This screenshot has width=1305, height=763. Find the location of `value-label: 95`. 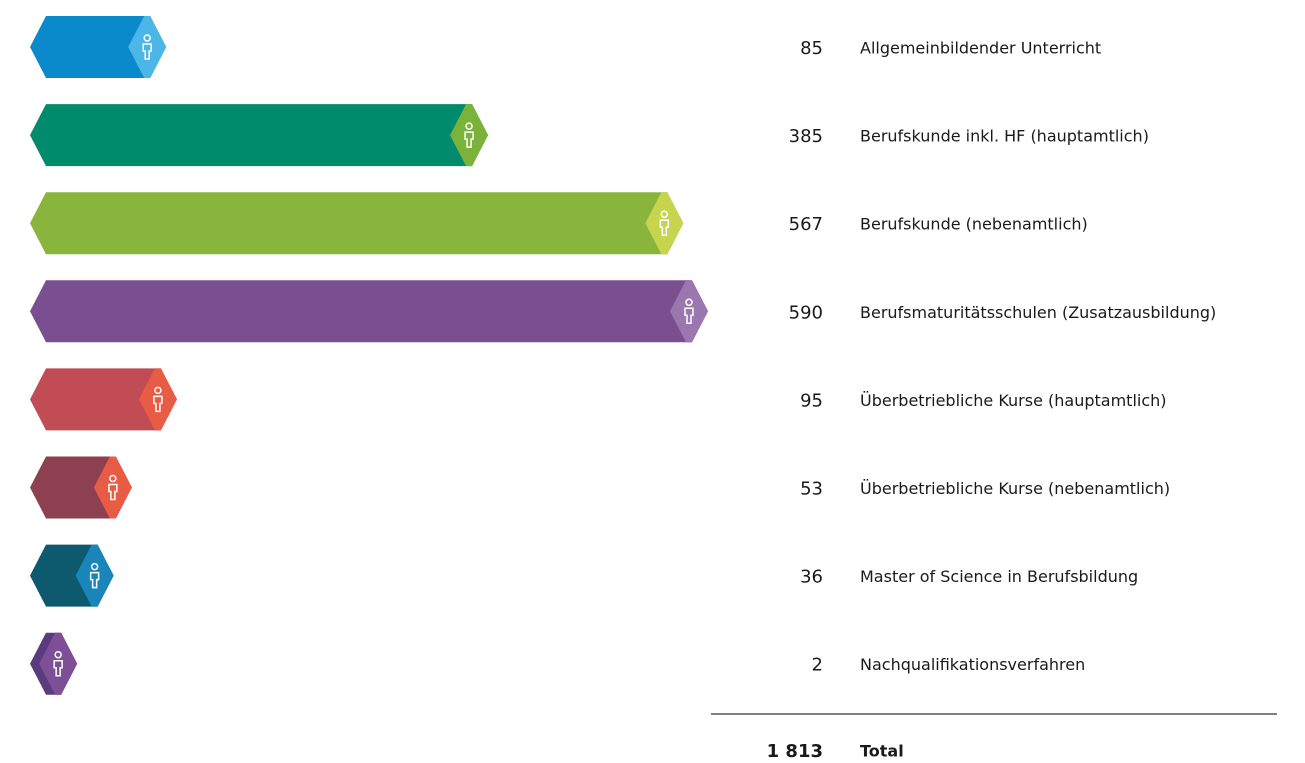

value-label: 95 is located at coordinates (811, 400).